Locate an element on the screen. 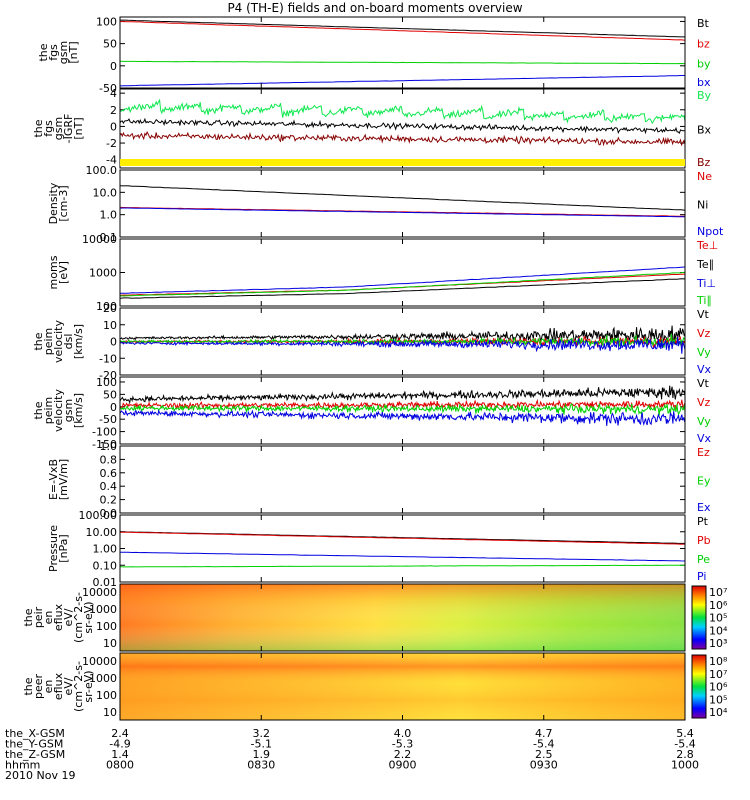 The width and height of the screenshot is (750, 800). legend-entry: Vy is located at coordinates (704, 352).